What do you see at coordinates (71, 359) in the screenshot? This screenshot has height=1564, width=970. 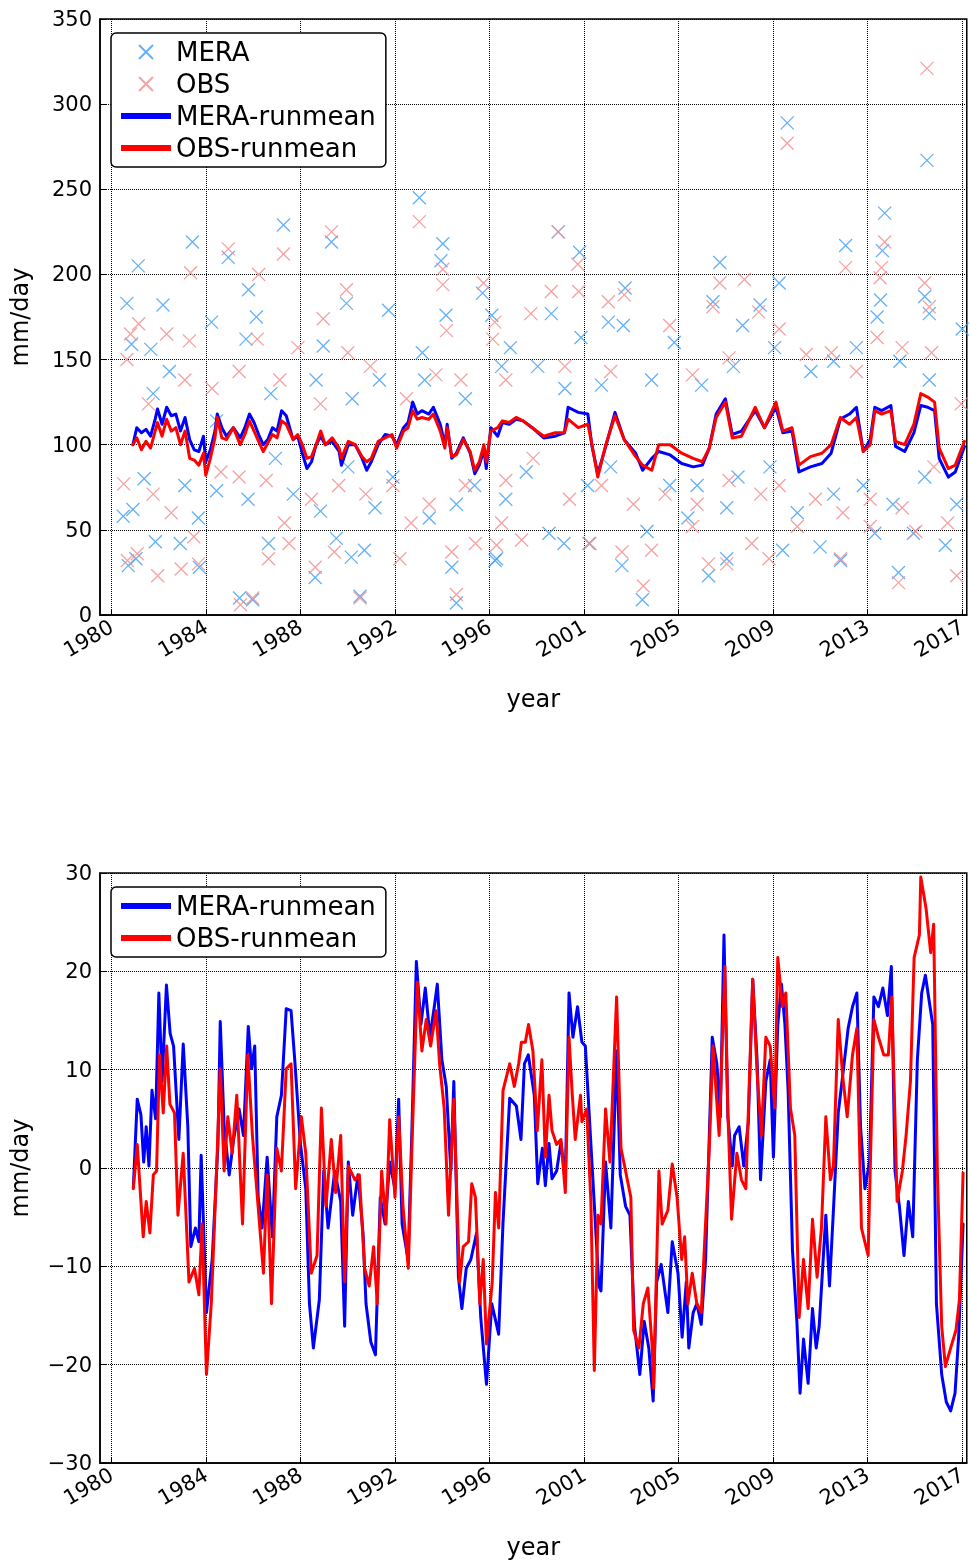 I see `y-tick-label: 150` at bounding box center [71, 359].